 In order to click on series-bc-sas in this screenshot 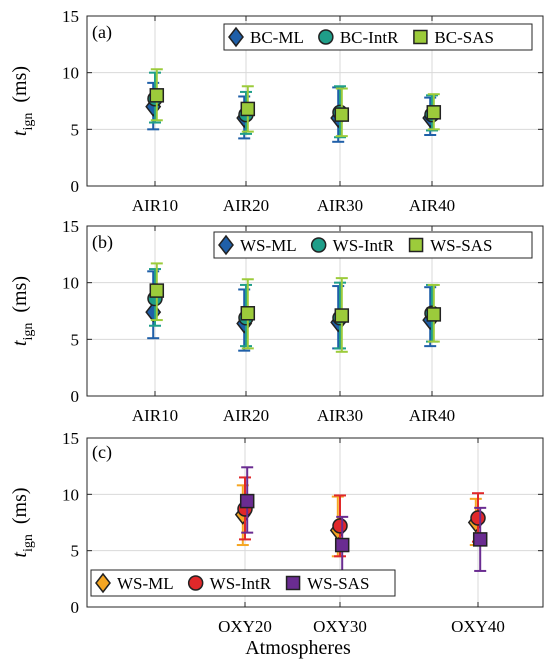, I will do `click(295, 103)`.